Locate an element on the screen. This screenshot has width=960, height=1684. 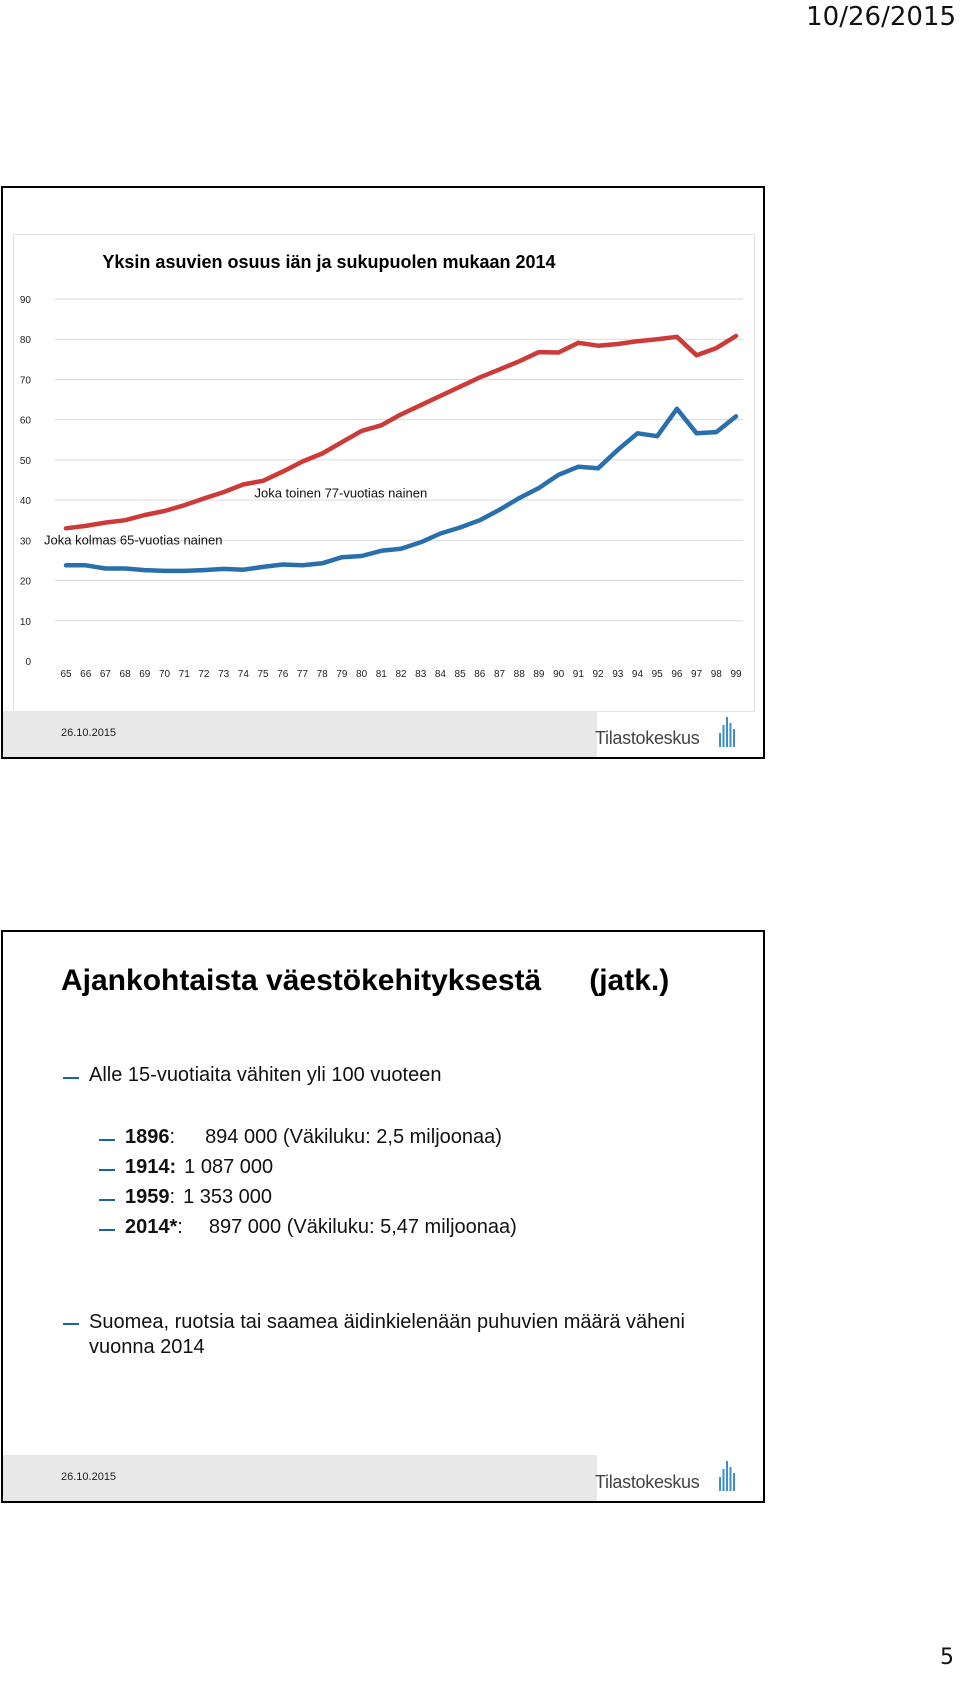
x-tick-label: 80 is located at coordinates (362, 674).